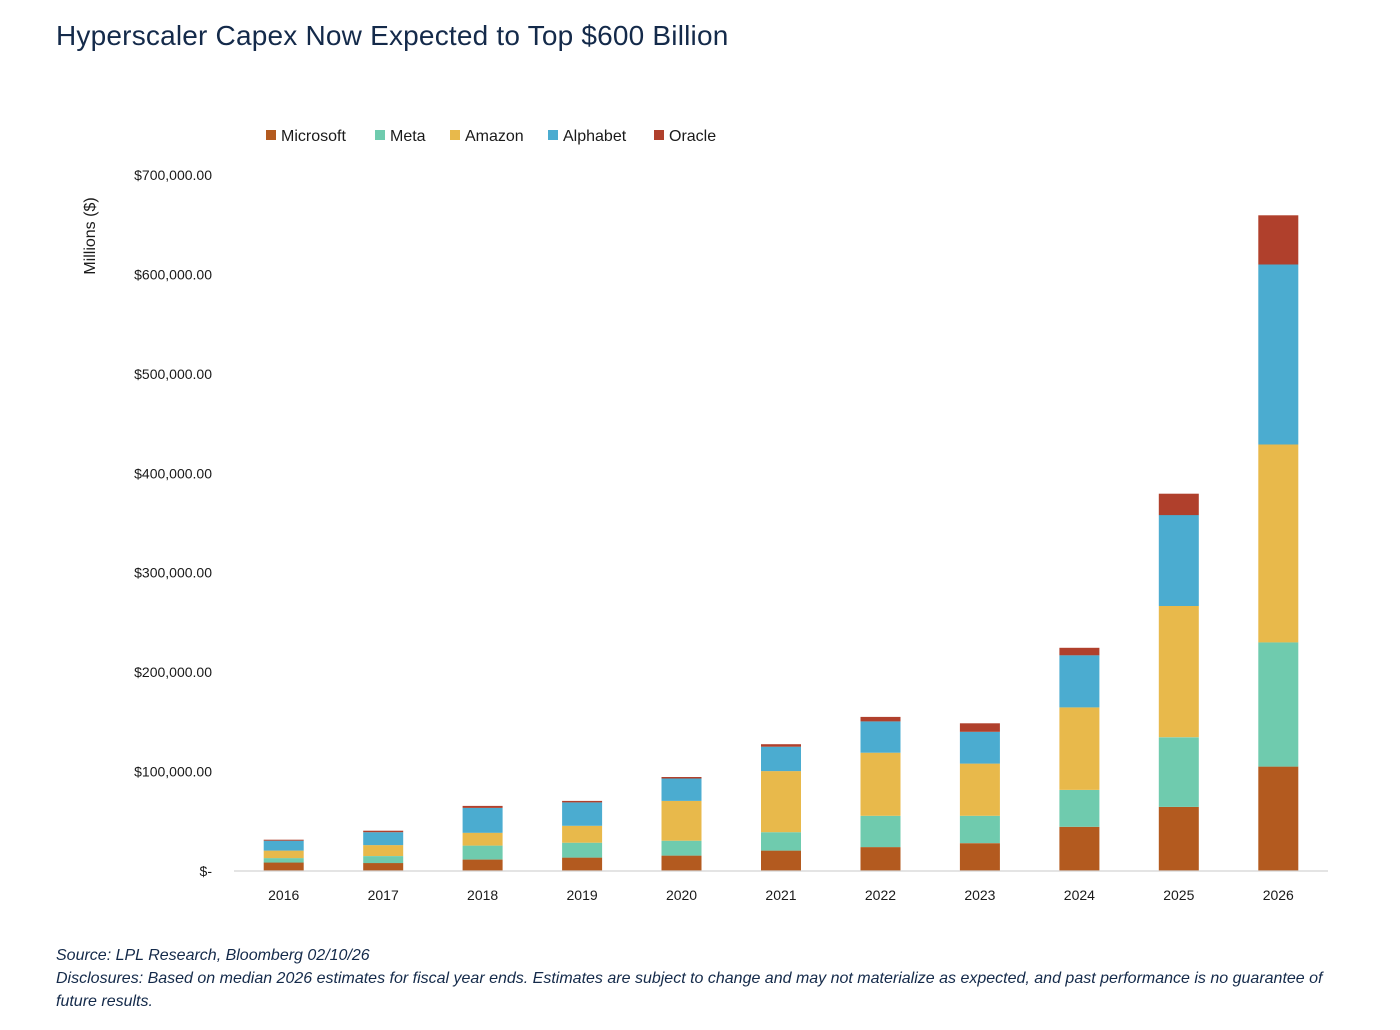  What do you see at coordinates (880, 737) in the screenshot?
I see `bar-alphabet-2022` at bounding box center [880, 737].